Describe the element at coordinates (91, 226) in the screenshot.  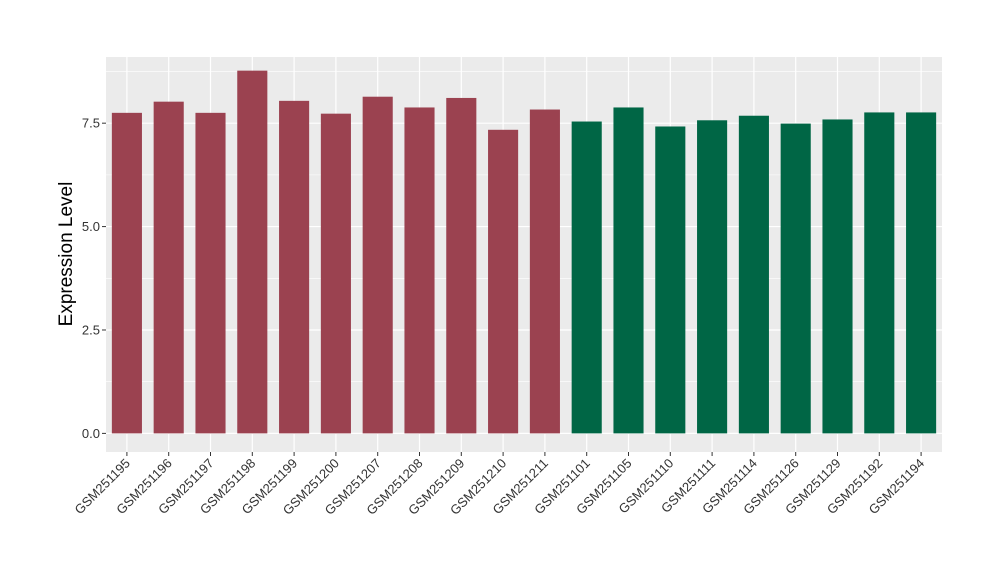
I see `y-tick-label: 5.0` at that location.